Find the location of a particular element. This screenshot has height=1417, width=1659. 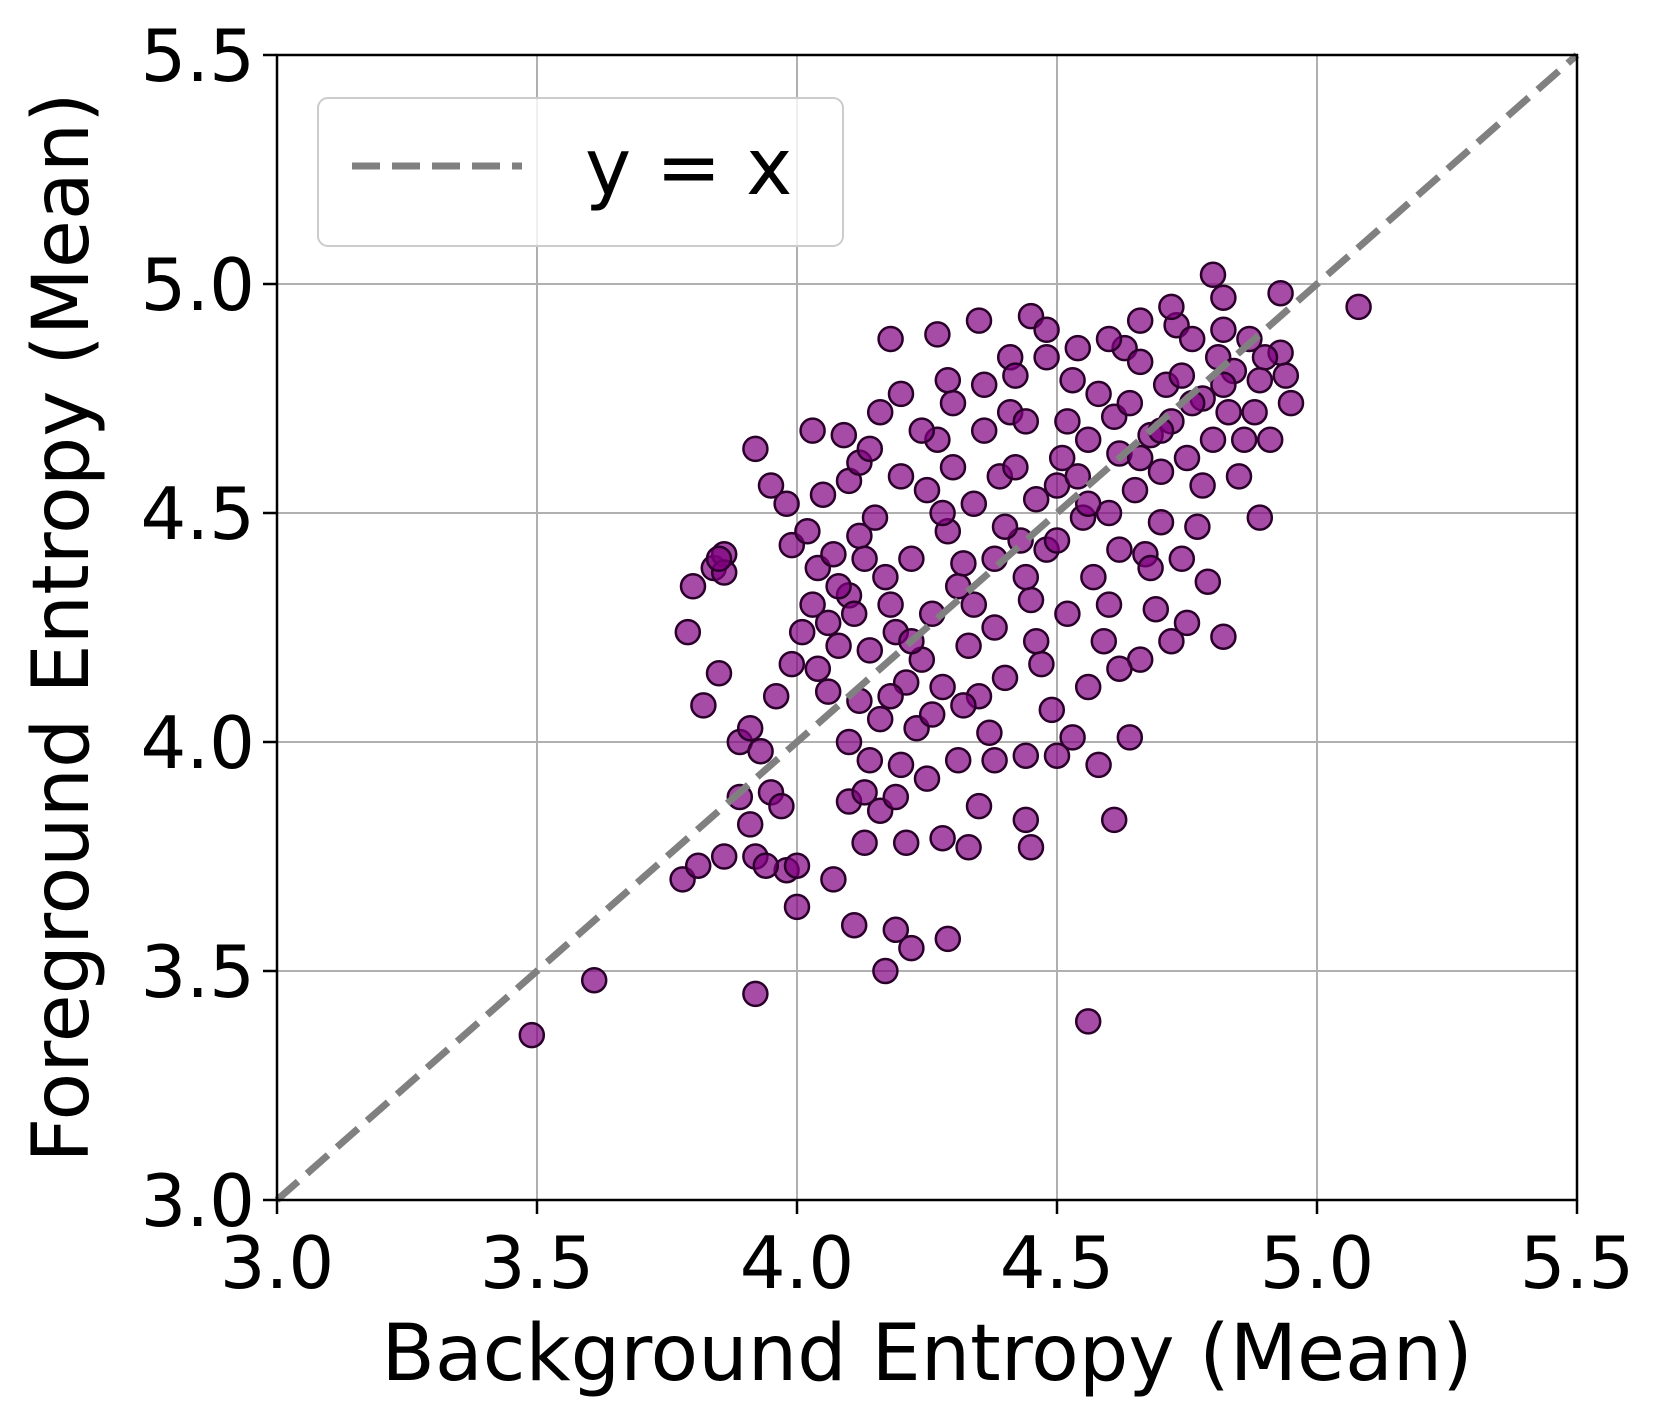

x-tick-label: 5.5 is located at coordinates (1577, 1263).